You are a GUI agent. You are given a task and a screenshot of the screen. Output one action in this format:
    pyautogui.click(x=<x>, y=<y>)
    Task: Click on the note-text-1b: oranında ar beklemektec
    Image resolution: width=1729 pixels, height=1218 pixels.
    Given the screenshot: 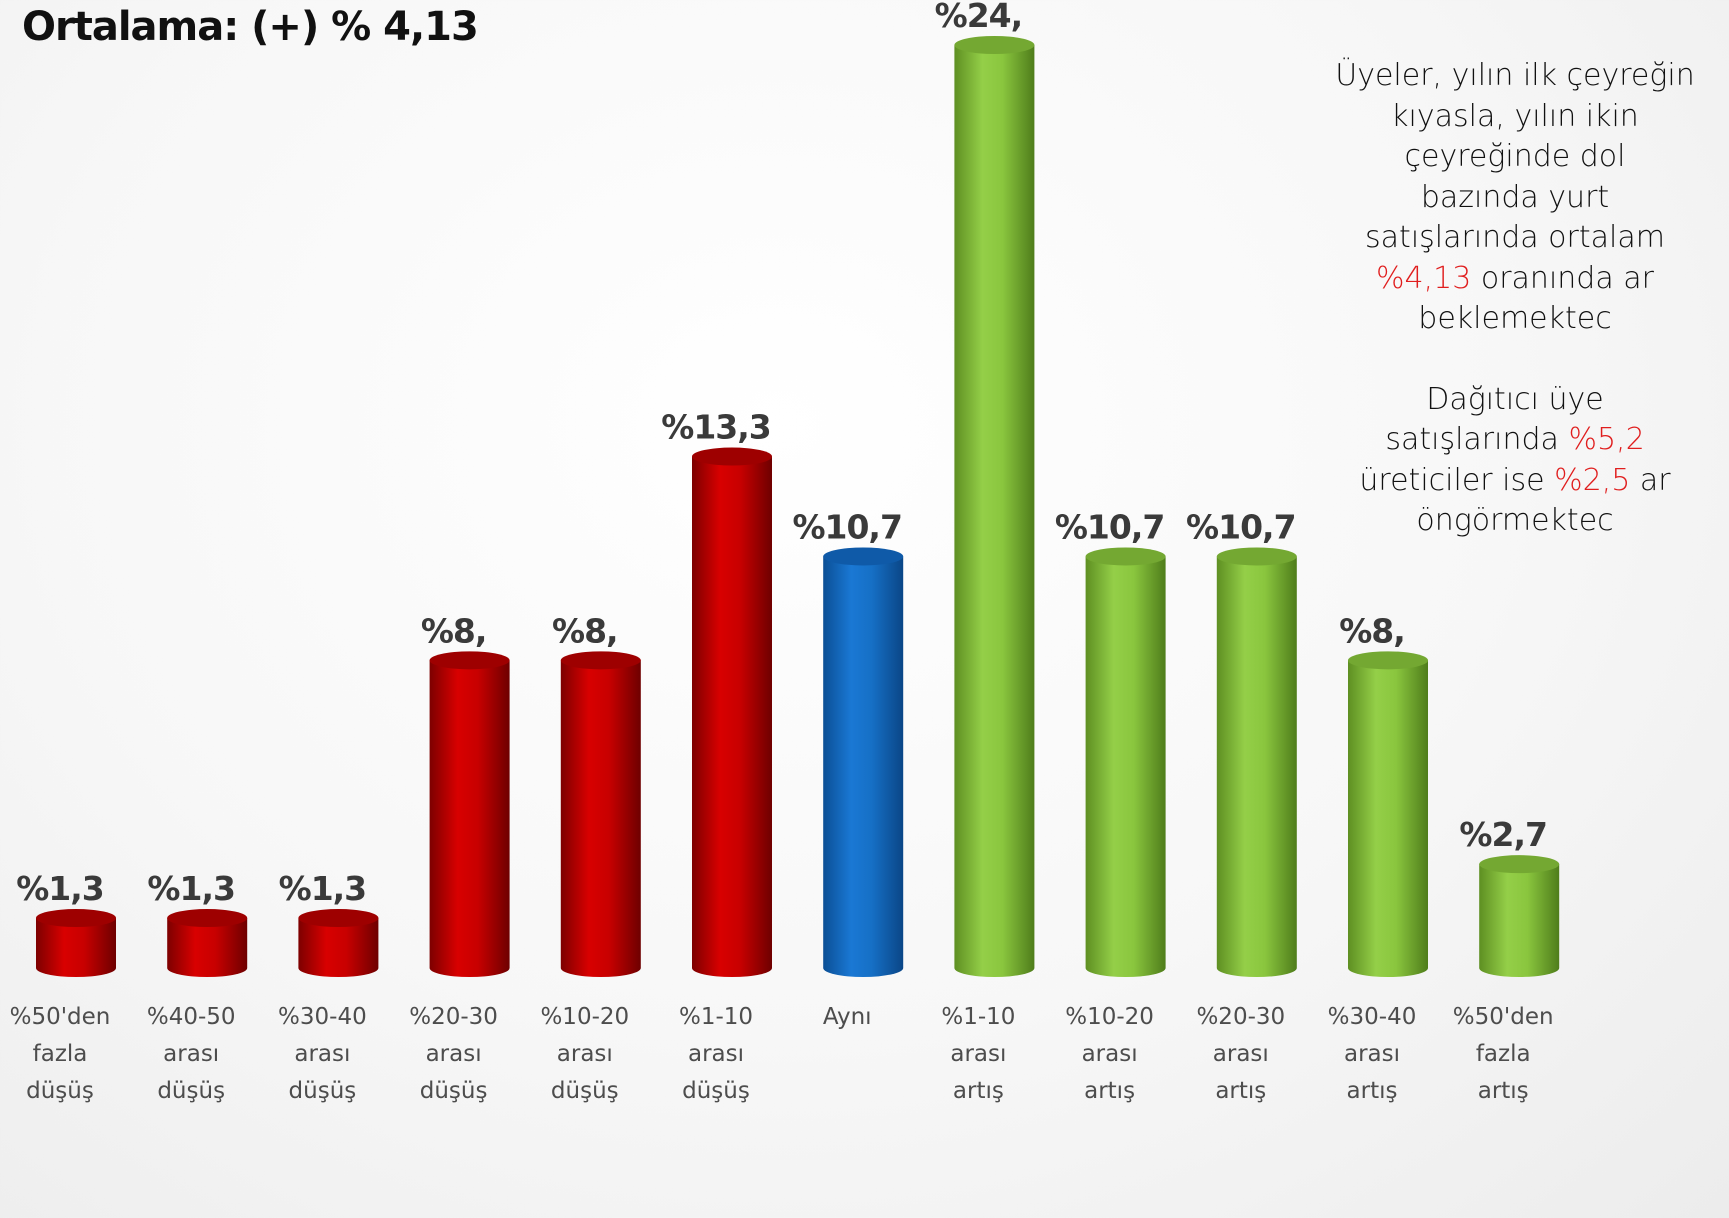 What is the action you would take?
    pyautogui.click(x=1536, y=298)
    